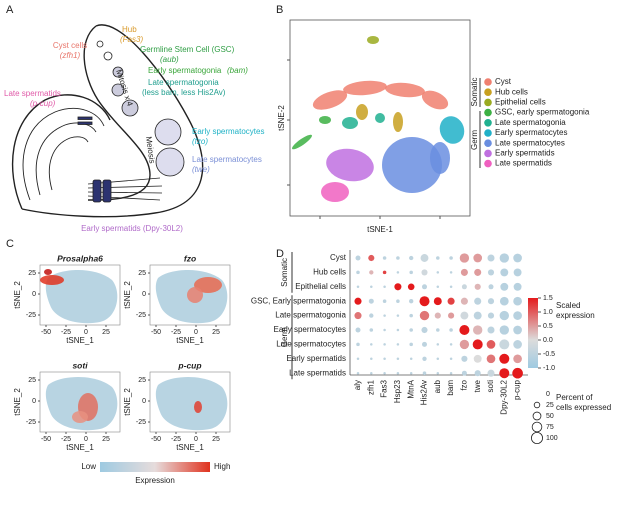 The height and width of the screenshot is (508, 617). What do you see at coordinates (437, 386) in the screenshot?
I see `gene-label: aub` at bounding box center [437, 386].